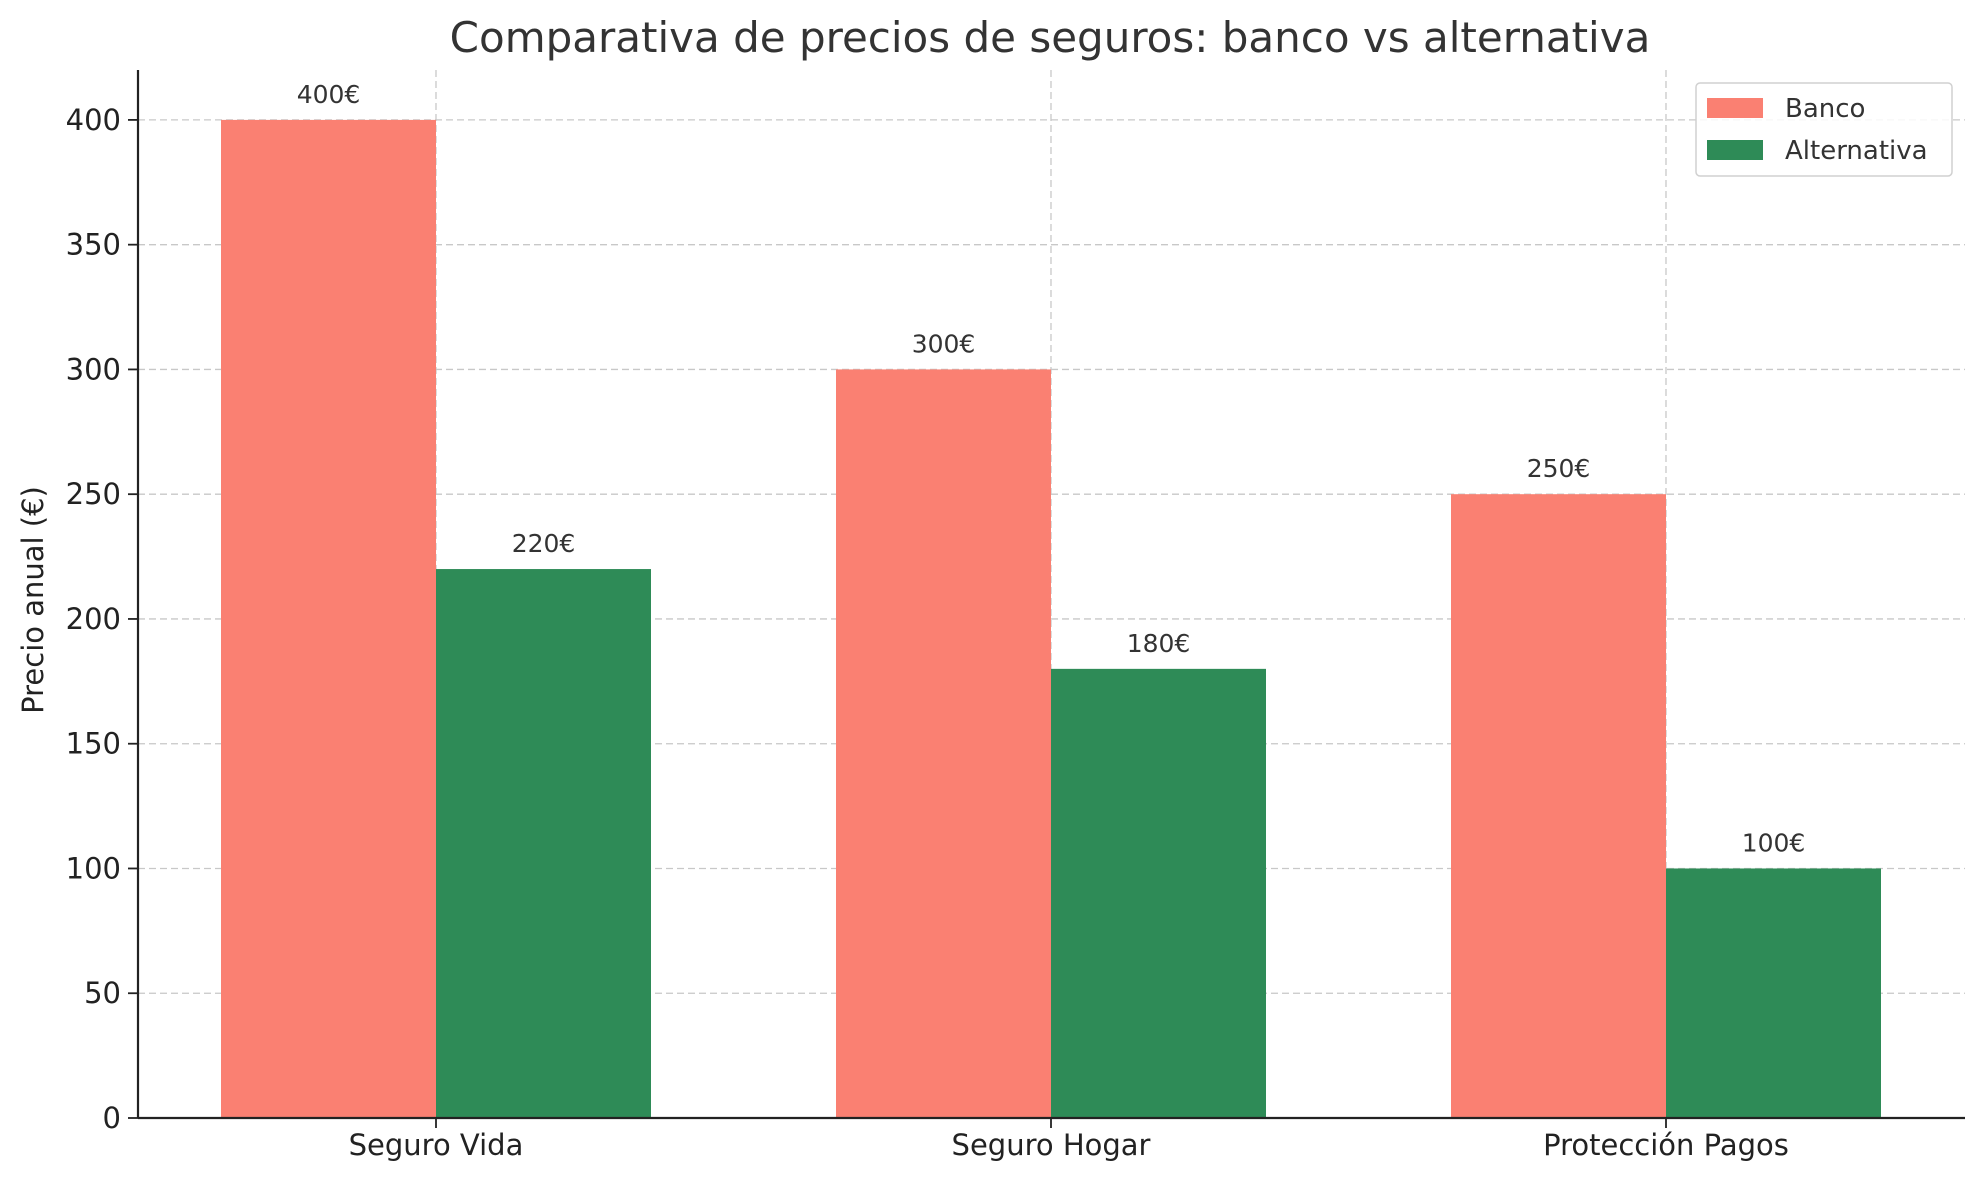 The height and width of the screenshot is (1180, 1979). I want to click on y-tick-label: 200, so click(93, 619).